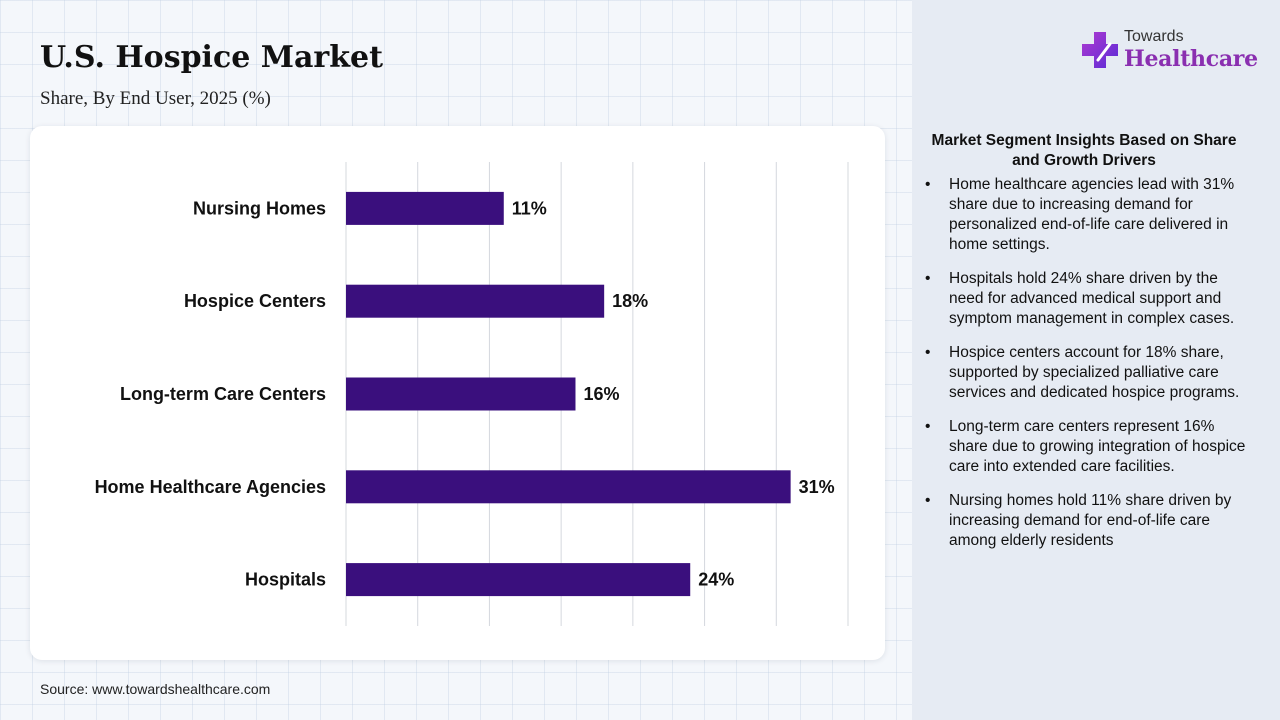  I want to click on medical-cross-icon, so click(1100, 50).